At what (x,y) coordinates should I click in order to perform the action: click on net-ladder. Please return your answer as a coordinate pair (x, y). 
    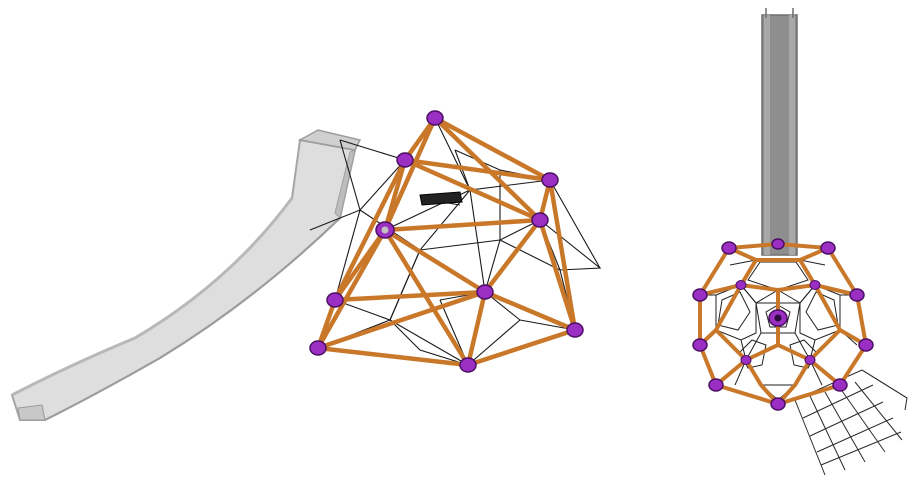
    Looking at the image, I should click on (851, 422).